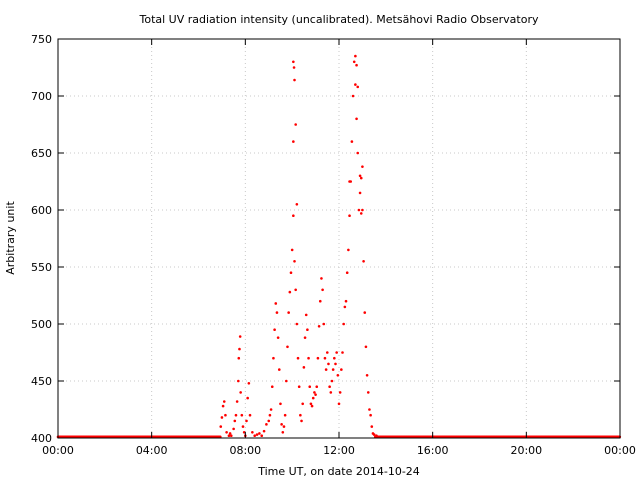 This screenshot has height=480, width=640. Describe the element at coordinates (41, 438) in the screenshot. I see `y-tick-label: 400` at that location.